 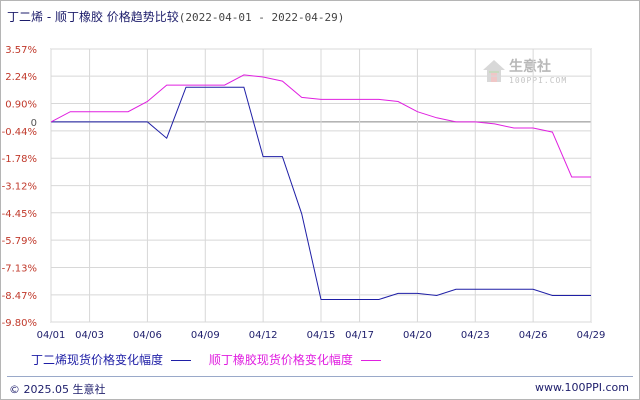 What do you see at coordinates (21, 77) in the screenshot?
I see `y-tick-label: 2.24%` at bounding box center [21, 77].